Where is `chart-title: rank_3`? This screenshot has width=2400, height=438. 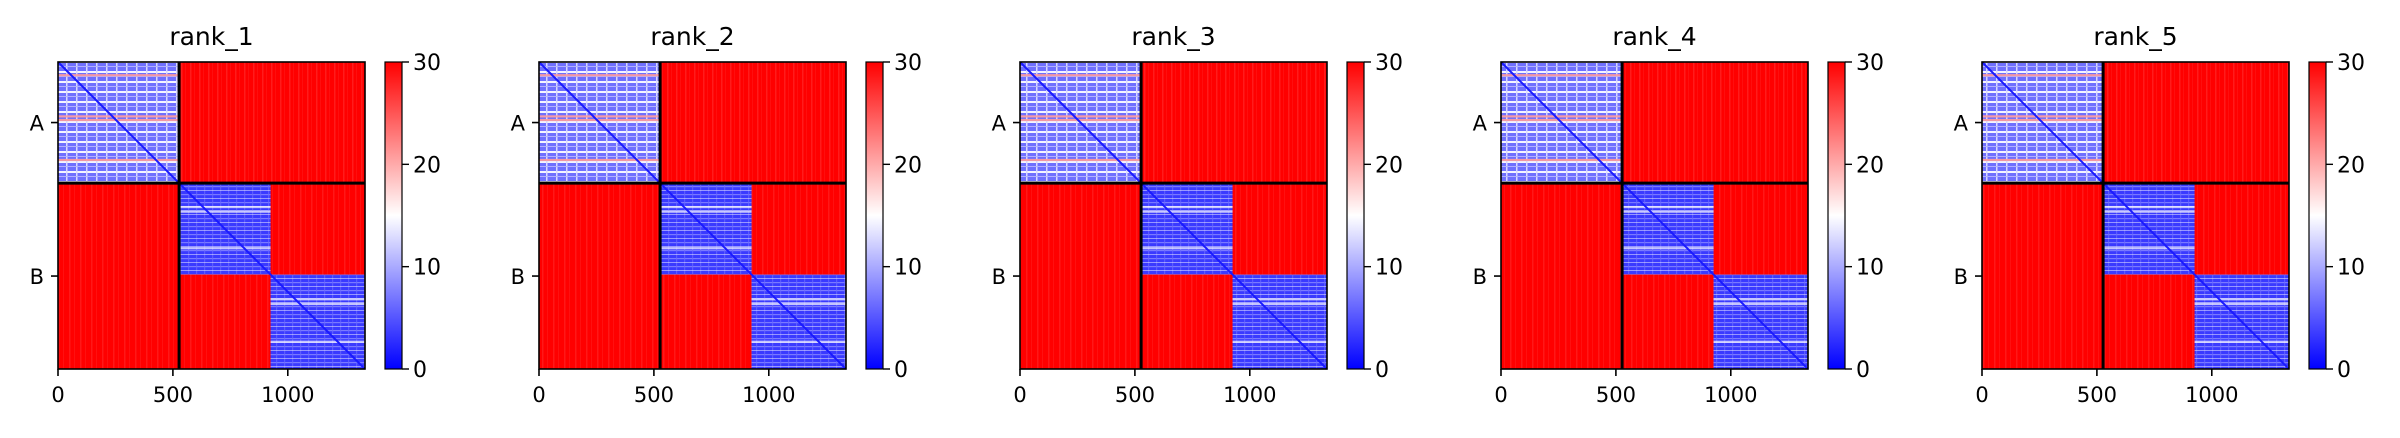
chart-title: rank_3 is located at coordinates (1173, 36).